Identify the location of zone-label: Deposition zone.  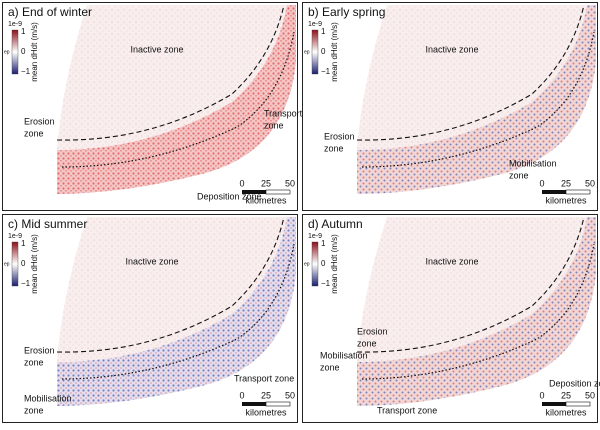
(574, 383).